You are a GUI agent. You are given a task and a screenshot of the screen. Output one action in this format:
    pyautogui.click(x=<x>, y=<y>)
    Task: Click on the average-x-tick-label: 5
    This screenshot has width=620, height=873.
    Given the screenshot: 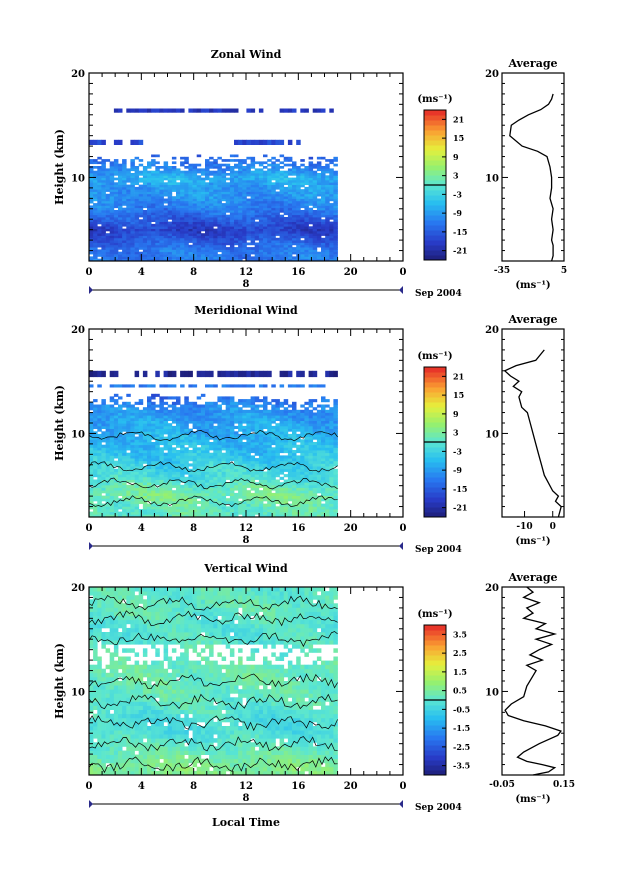 What is the action you would take?
    pyautogui.click(x=564, y=271)
    